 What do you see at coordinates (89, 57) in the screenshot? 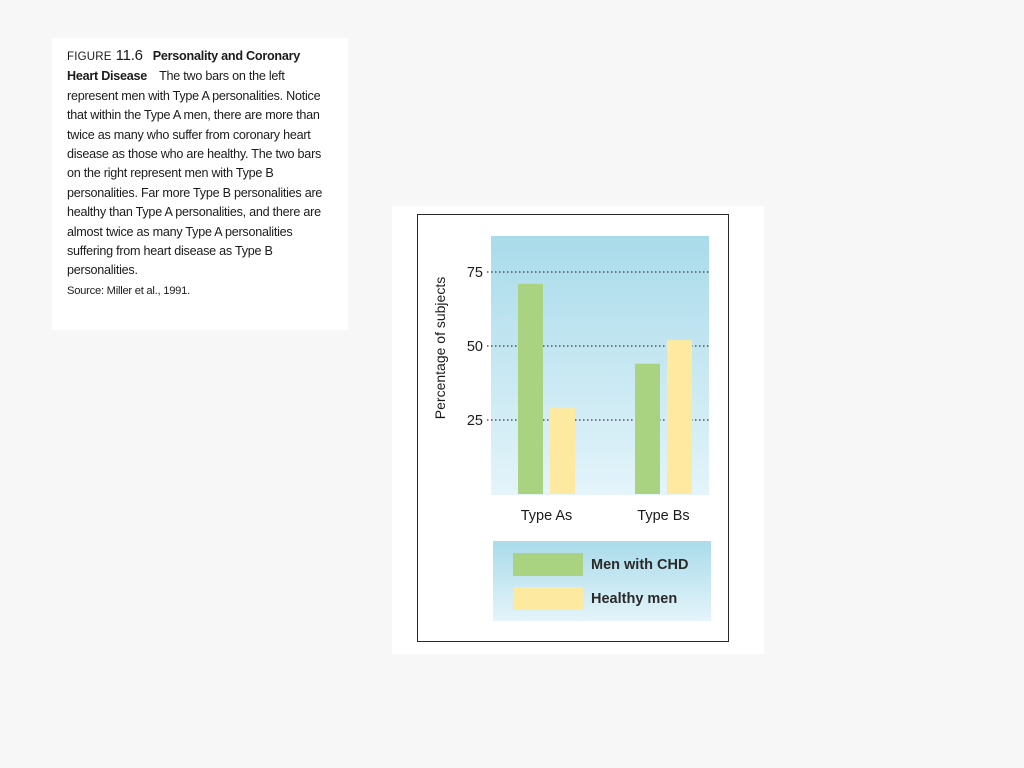
I see `figure-label: FIGURE` at bounding box center [89, 57].